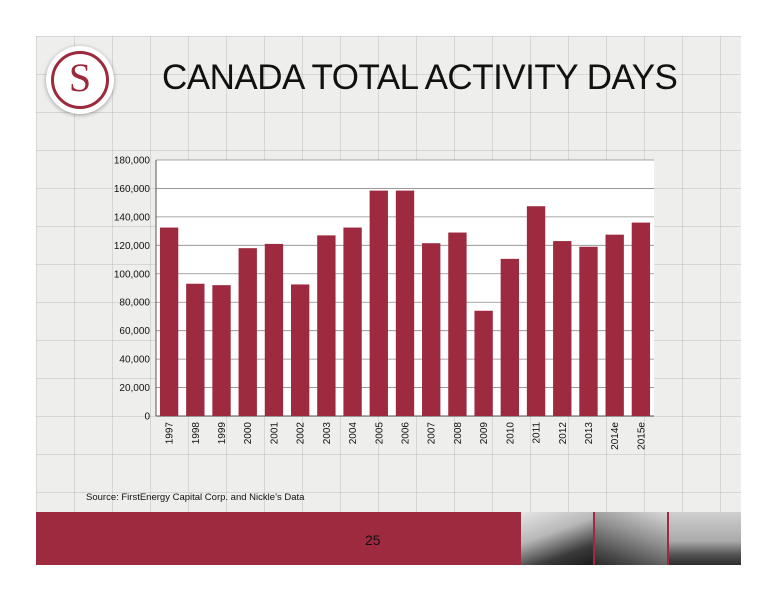 The height and width of the screenshot is (600, 776). I want to click on x-tick-label: 2011, so click(537, 433).